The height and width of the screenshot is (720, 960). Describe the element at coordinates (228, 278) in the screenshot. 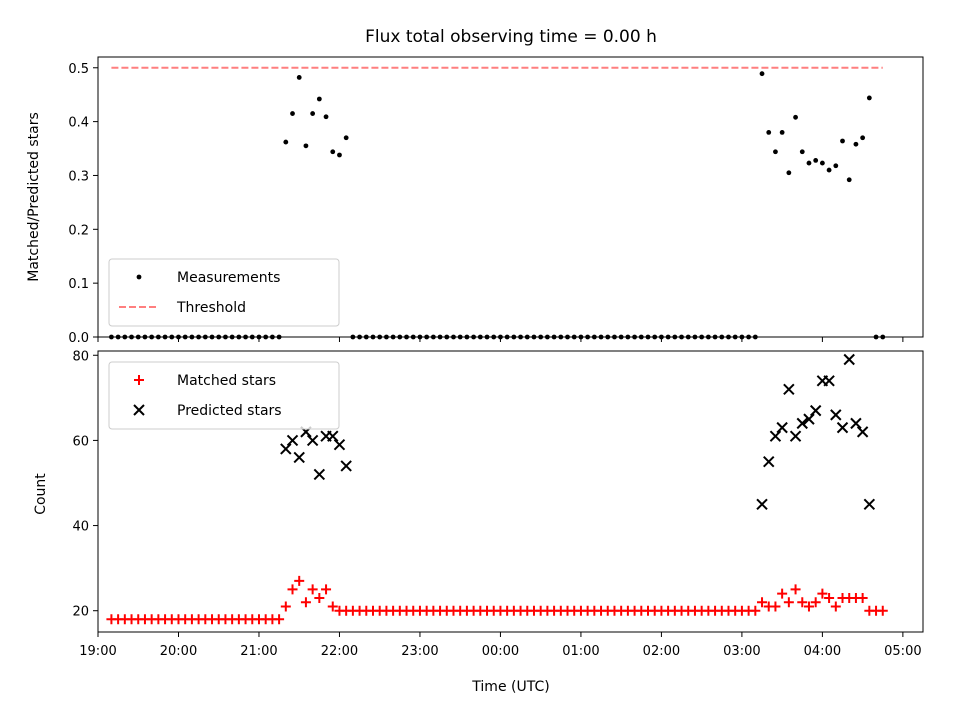

I see `legend-label: Measurements` at that location.